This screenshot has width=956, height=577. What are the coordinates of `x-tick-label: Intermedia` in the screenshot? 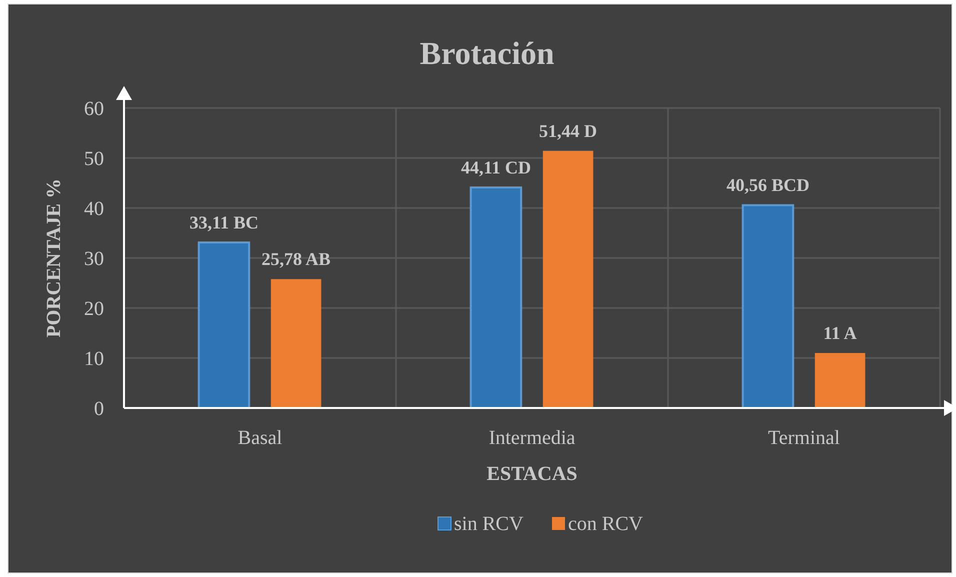 It's located at (532, 438).